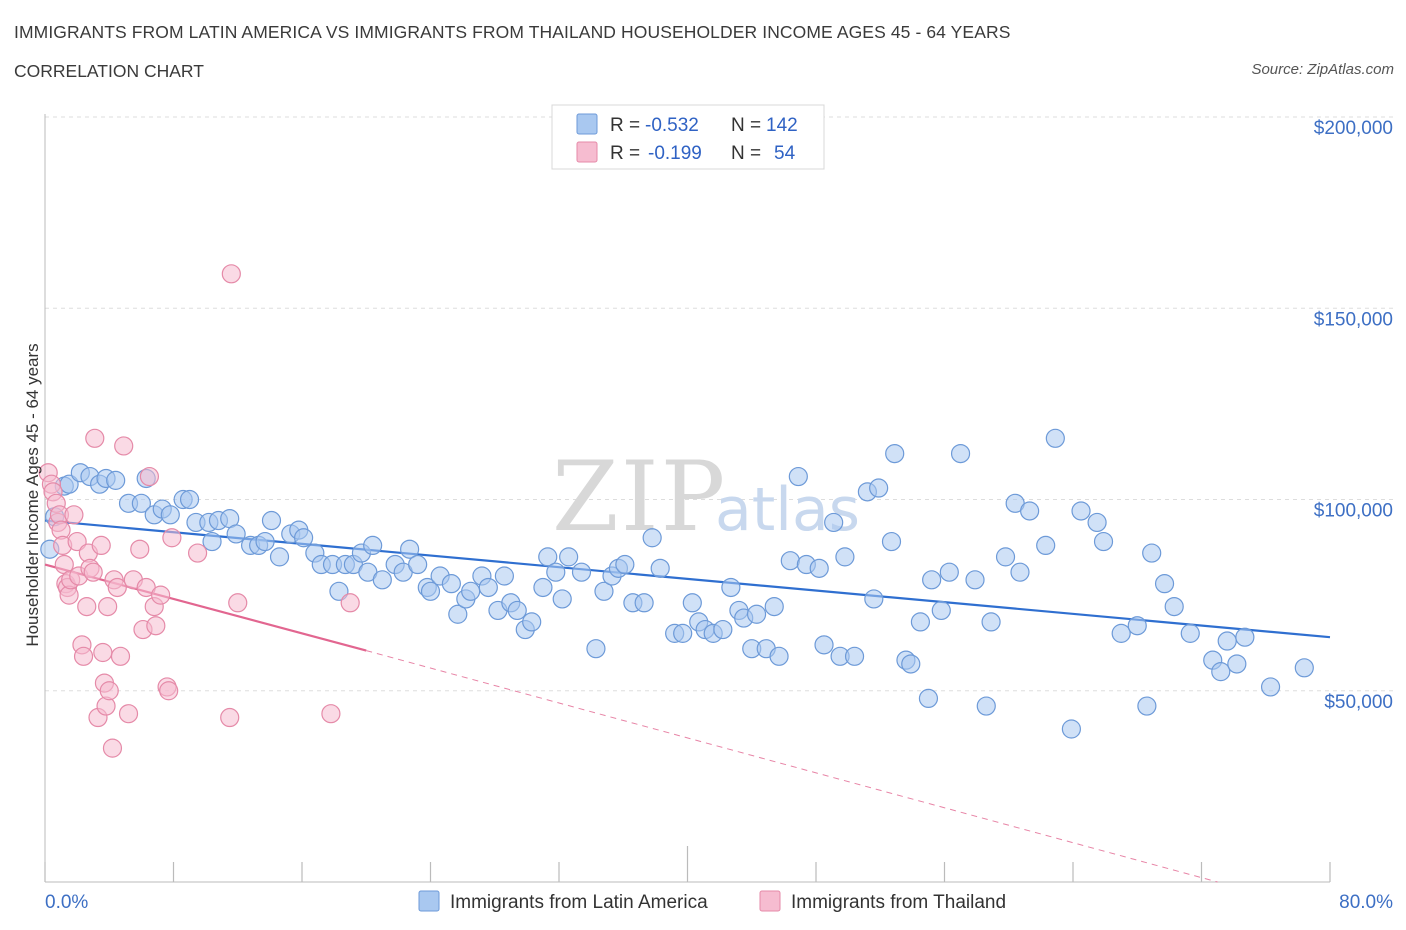  Describe the element at coordinates (1358, 702) in the screenshot. I see `y-tick-label-0: $50,000` at that location.